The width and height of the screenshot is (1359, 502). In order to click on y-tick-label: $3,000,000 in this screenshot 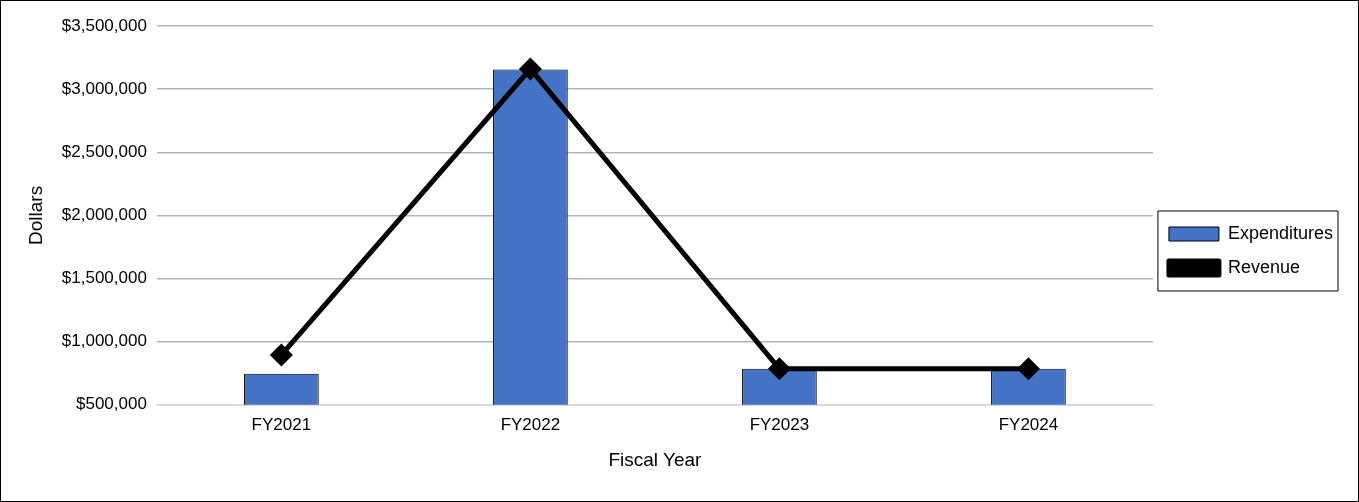, I will do `click(104, 88)`.